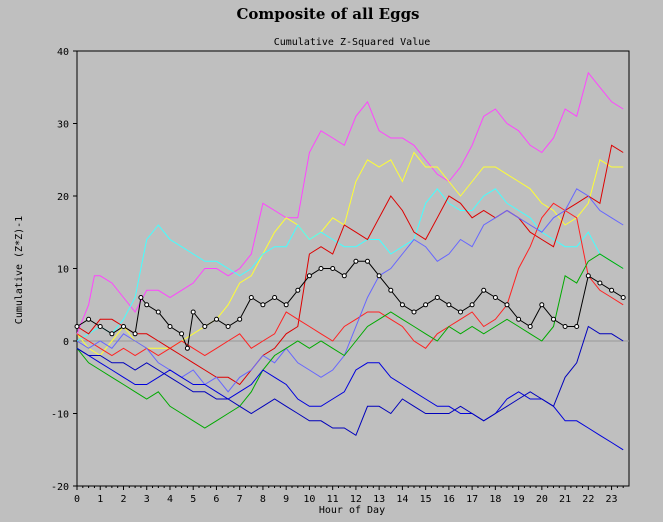  What do you see at coordinates (170, 499) in the screenshot?
I see `x-tick-label: 4` at bounding box center [170, 499].